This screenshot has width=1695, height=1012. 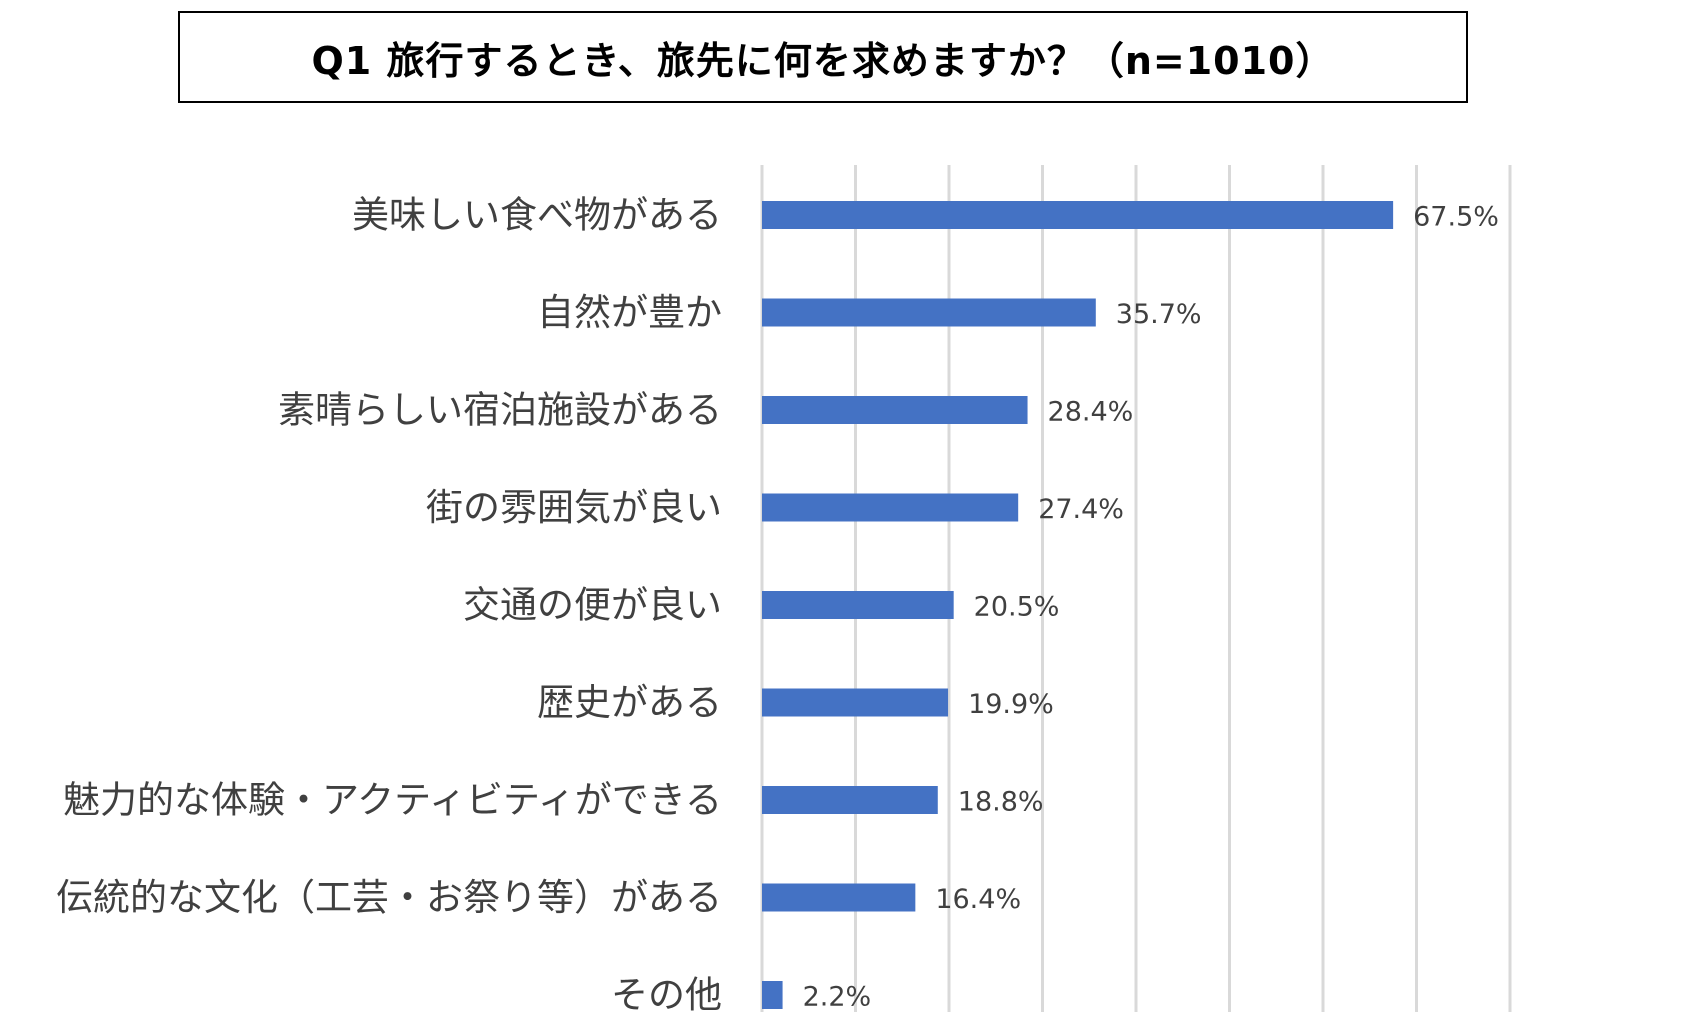 What do you see at coordinates (574, 507) in the screenshot?
I see `category-label-3: 街の雰囲気が良い` at bounding box center [574, 507].